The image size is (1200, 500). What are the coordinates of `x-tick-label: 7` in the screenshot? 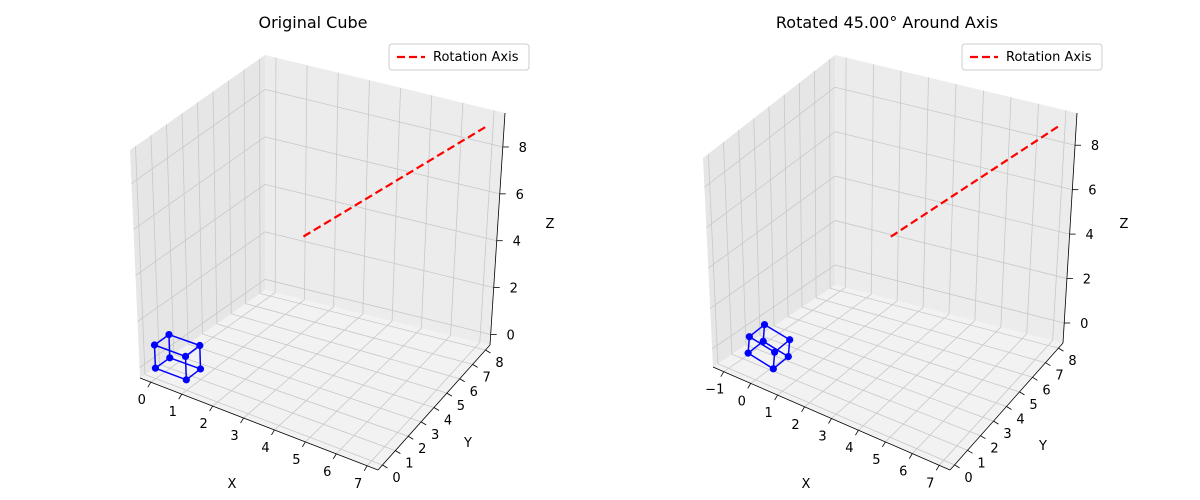 It's located at (358, 484).